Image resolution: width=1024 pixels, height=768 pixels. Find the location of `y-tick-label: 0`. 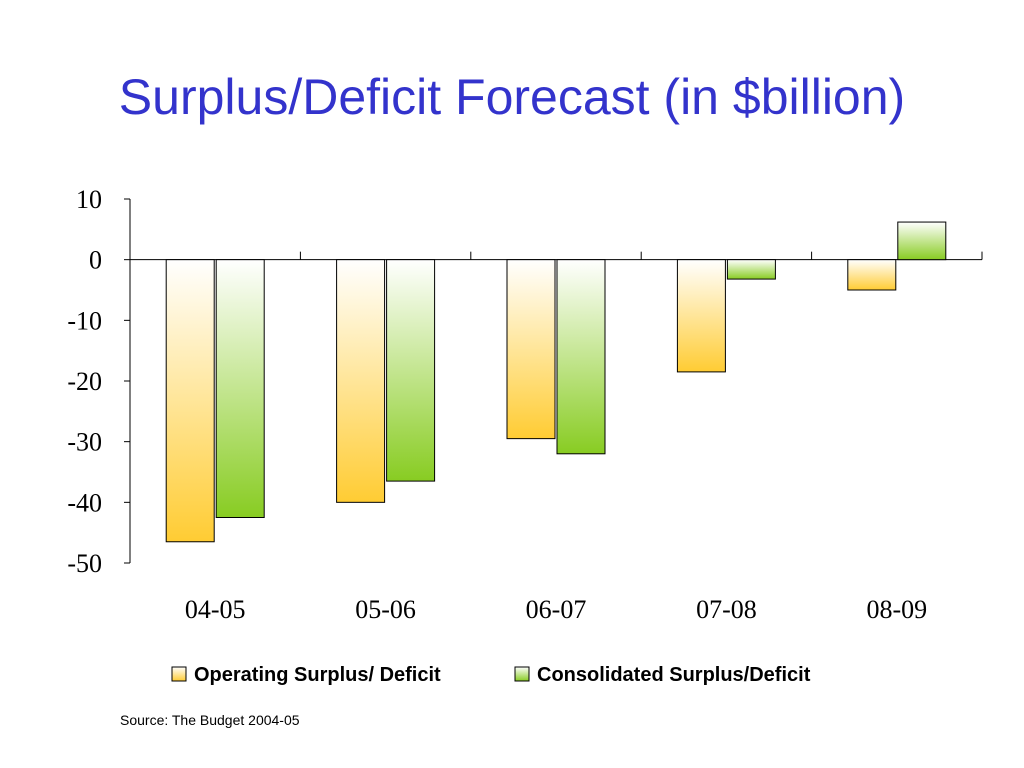

y-tick-label: 0 is located at coordinates (95, 260).